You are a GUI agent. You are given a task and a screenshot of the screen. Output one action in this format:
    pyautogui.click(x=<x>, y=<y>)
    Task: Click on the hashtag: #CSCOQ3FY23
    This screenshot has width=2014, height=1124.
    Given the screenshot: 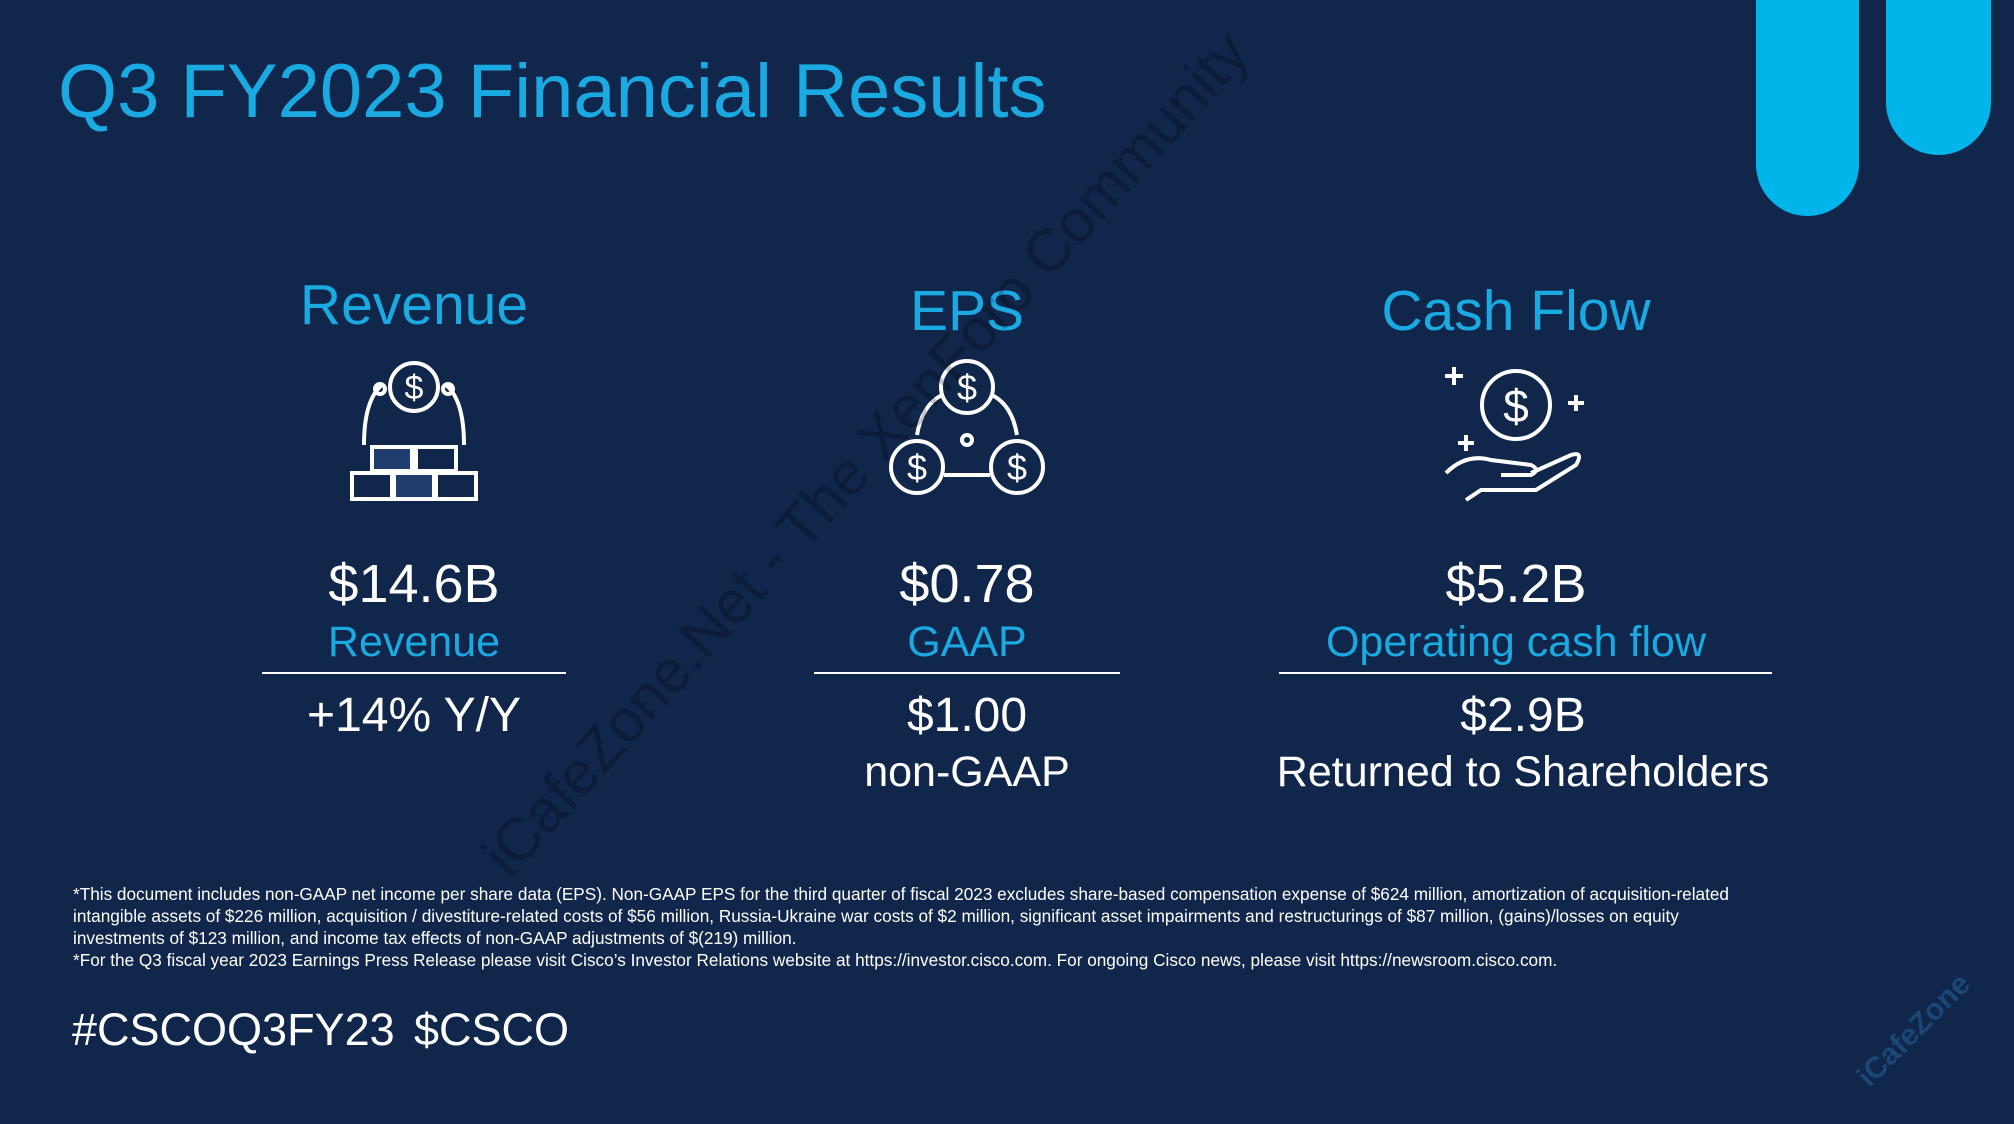 What is the action you would take?
    pyautogui.click(x=233, y=1029)
    